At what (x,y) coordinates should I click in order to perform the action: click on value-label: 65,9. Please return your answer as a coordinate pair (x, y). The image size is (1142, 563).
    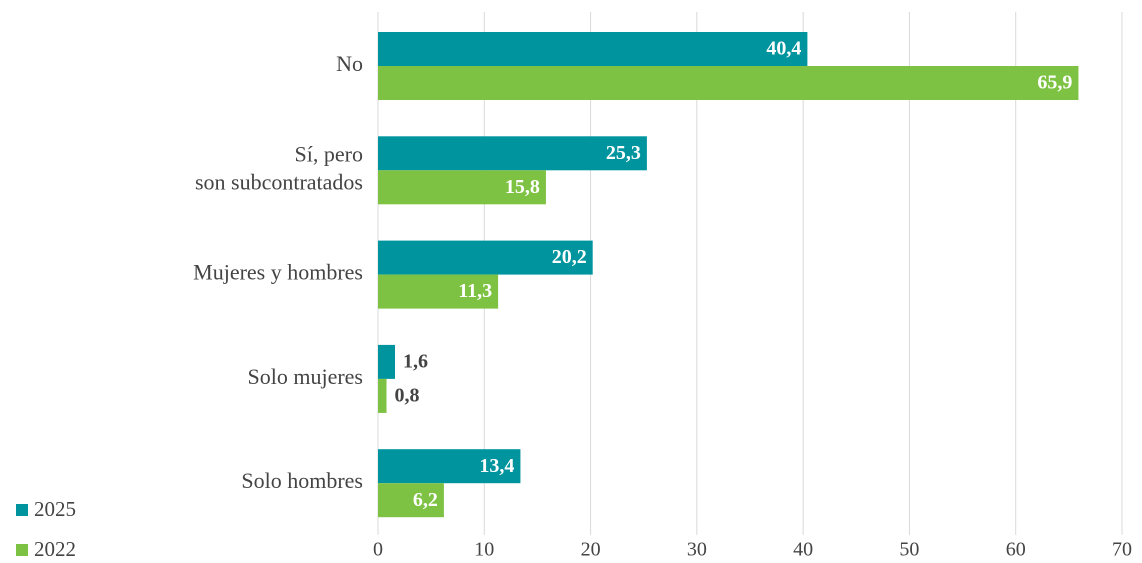
    Looking at the image, I should click on (1054, 83).